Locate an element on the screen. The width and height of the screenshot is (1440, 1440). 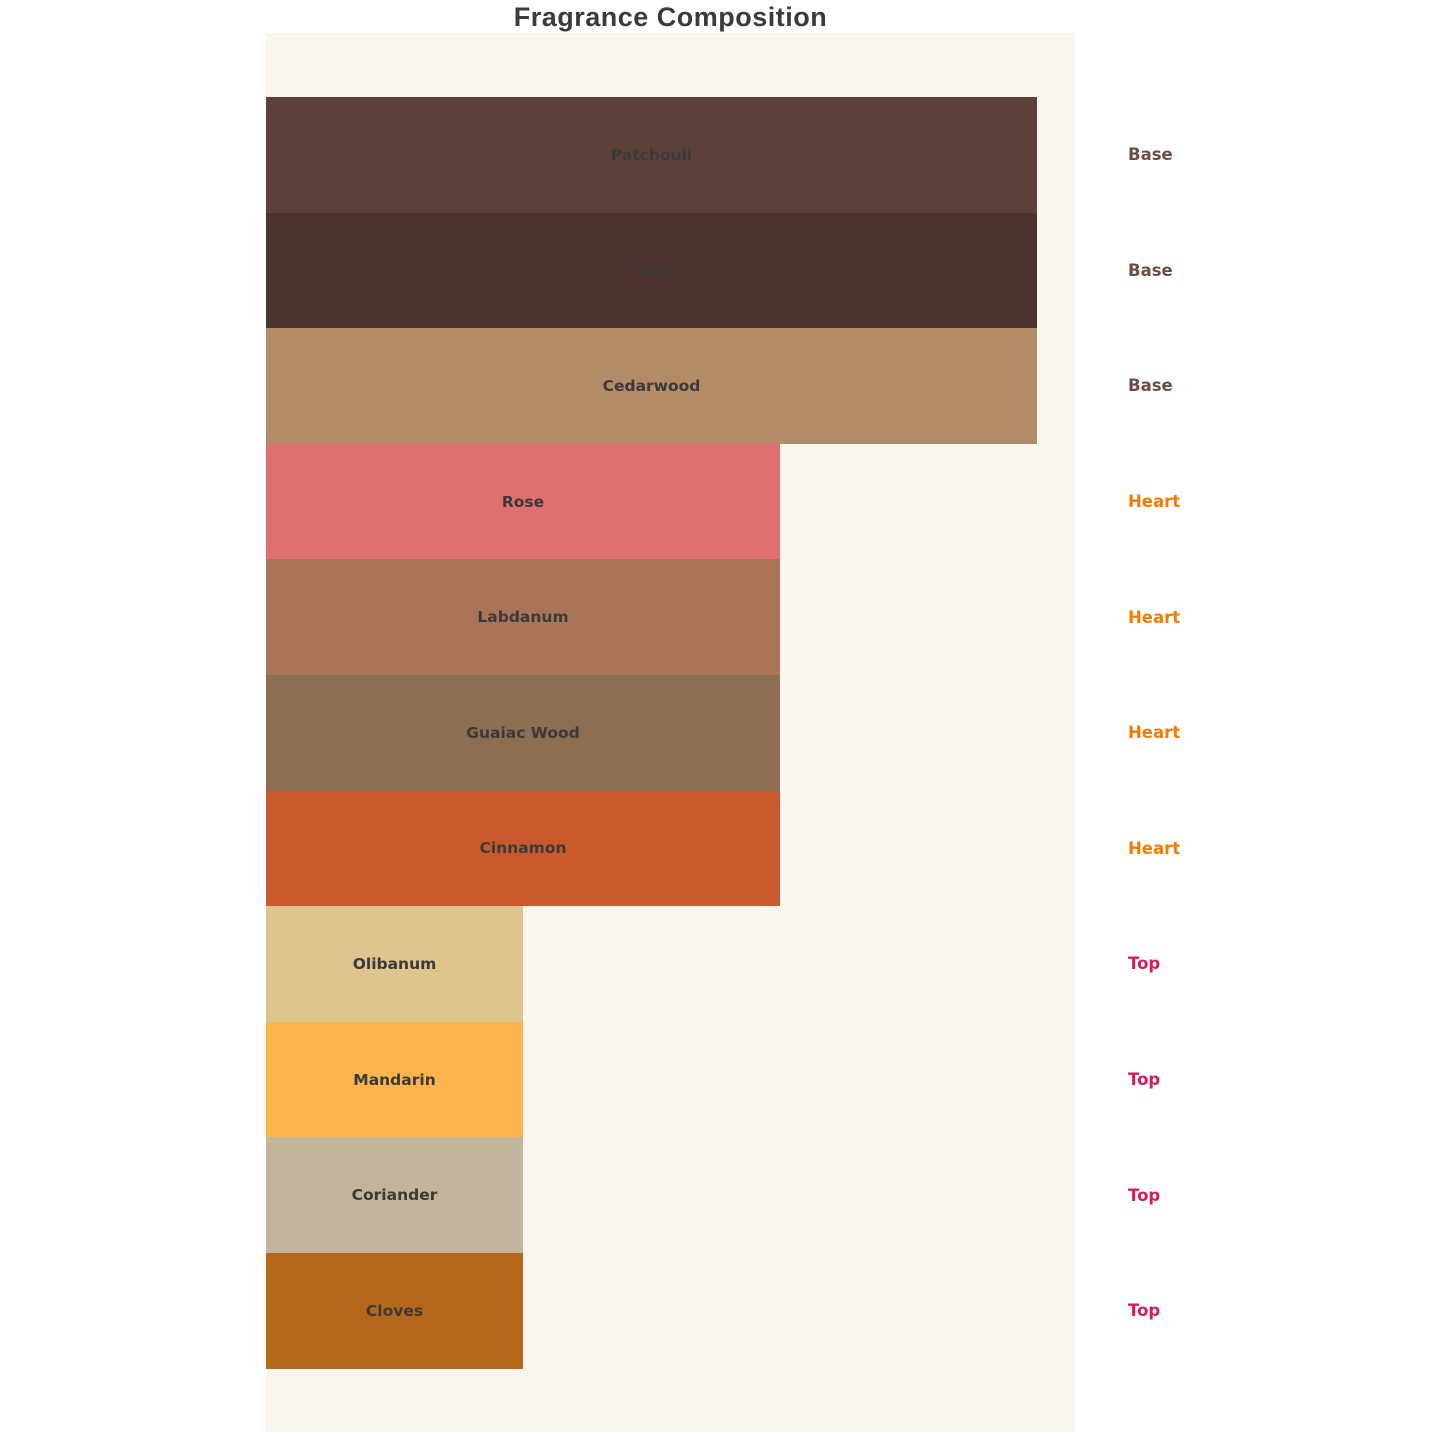
group-row-cloves: Top is located at coordinates (1228, 1311).